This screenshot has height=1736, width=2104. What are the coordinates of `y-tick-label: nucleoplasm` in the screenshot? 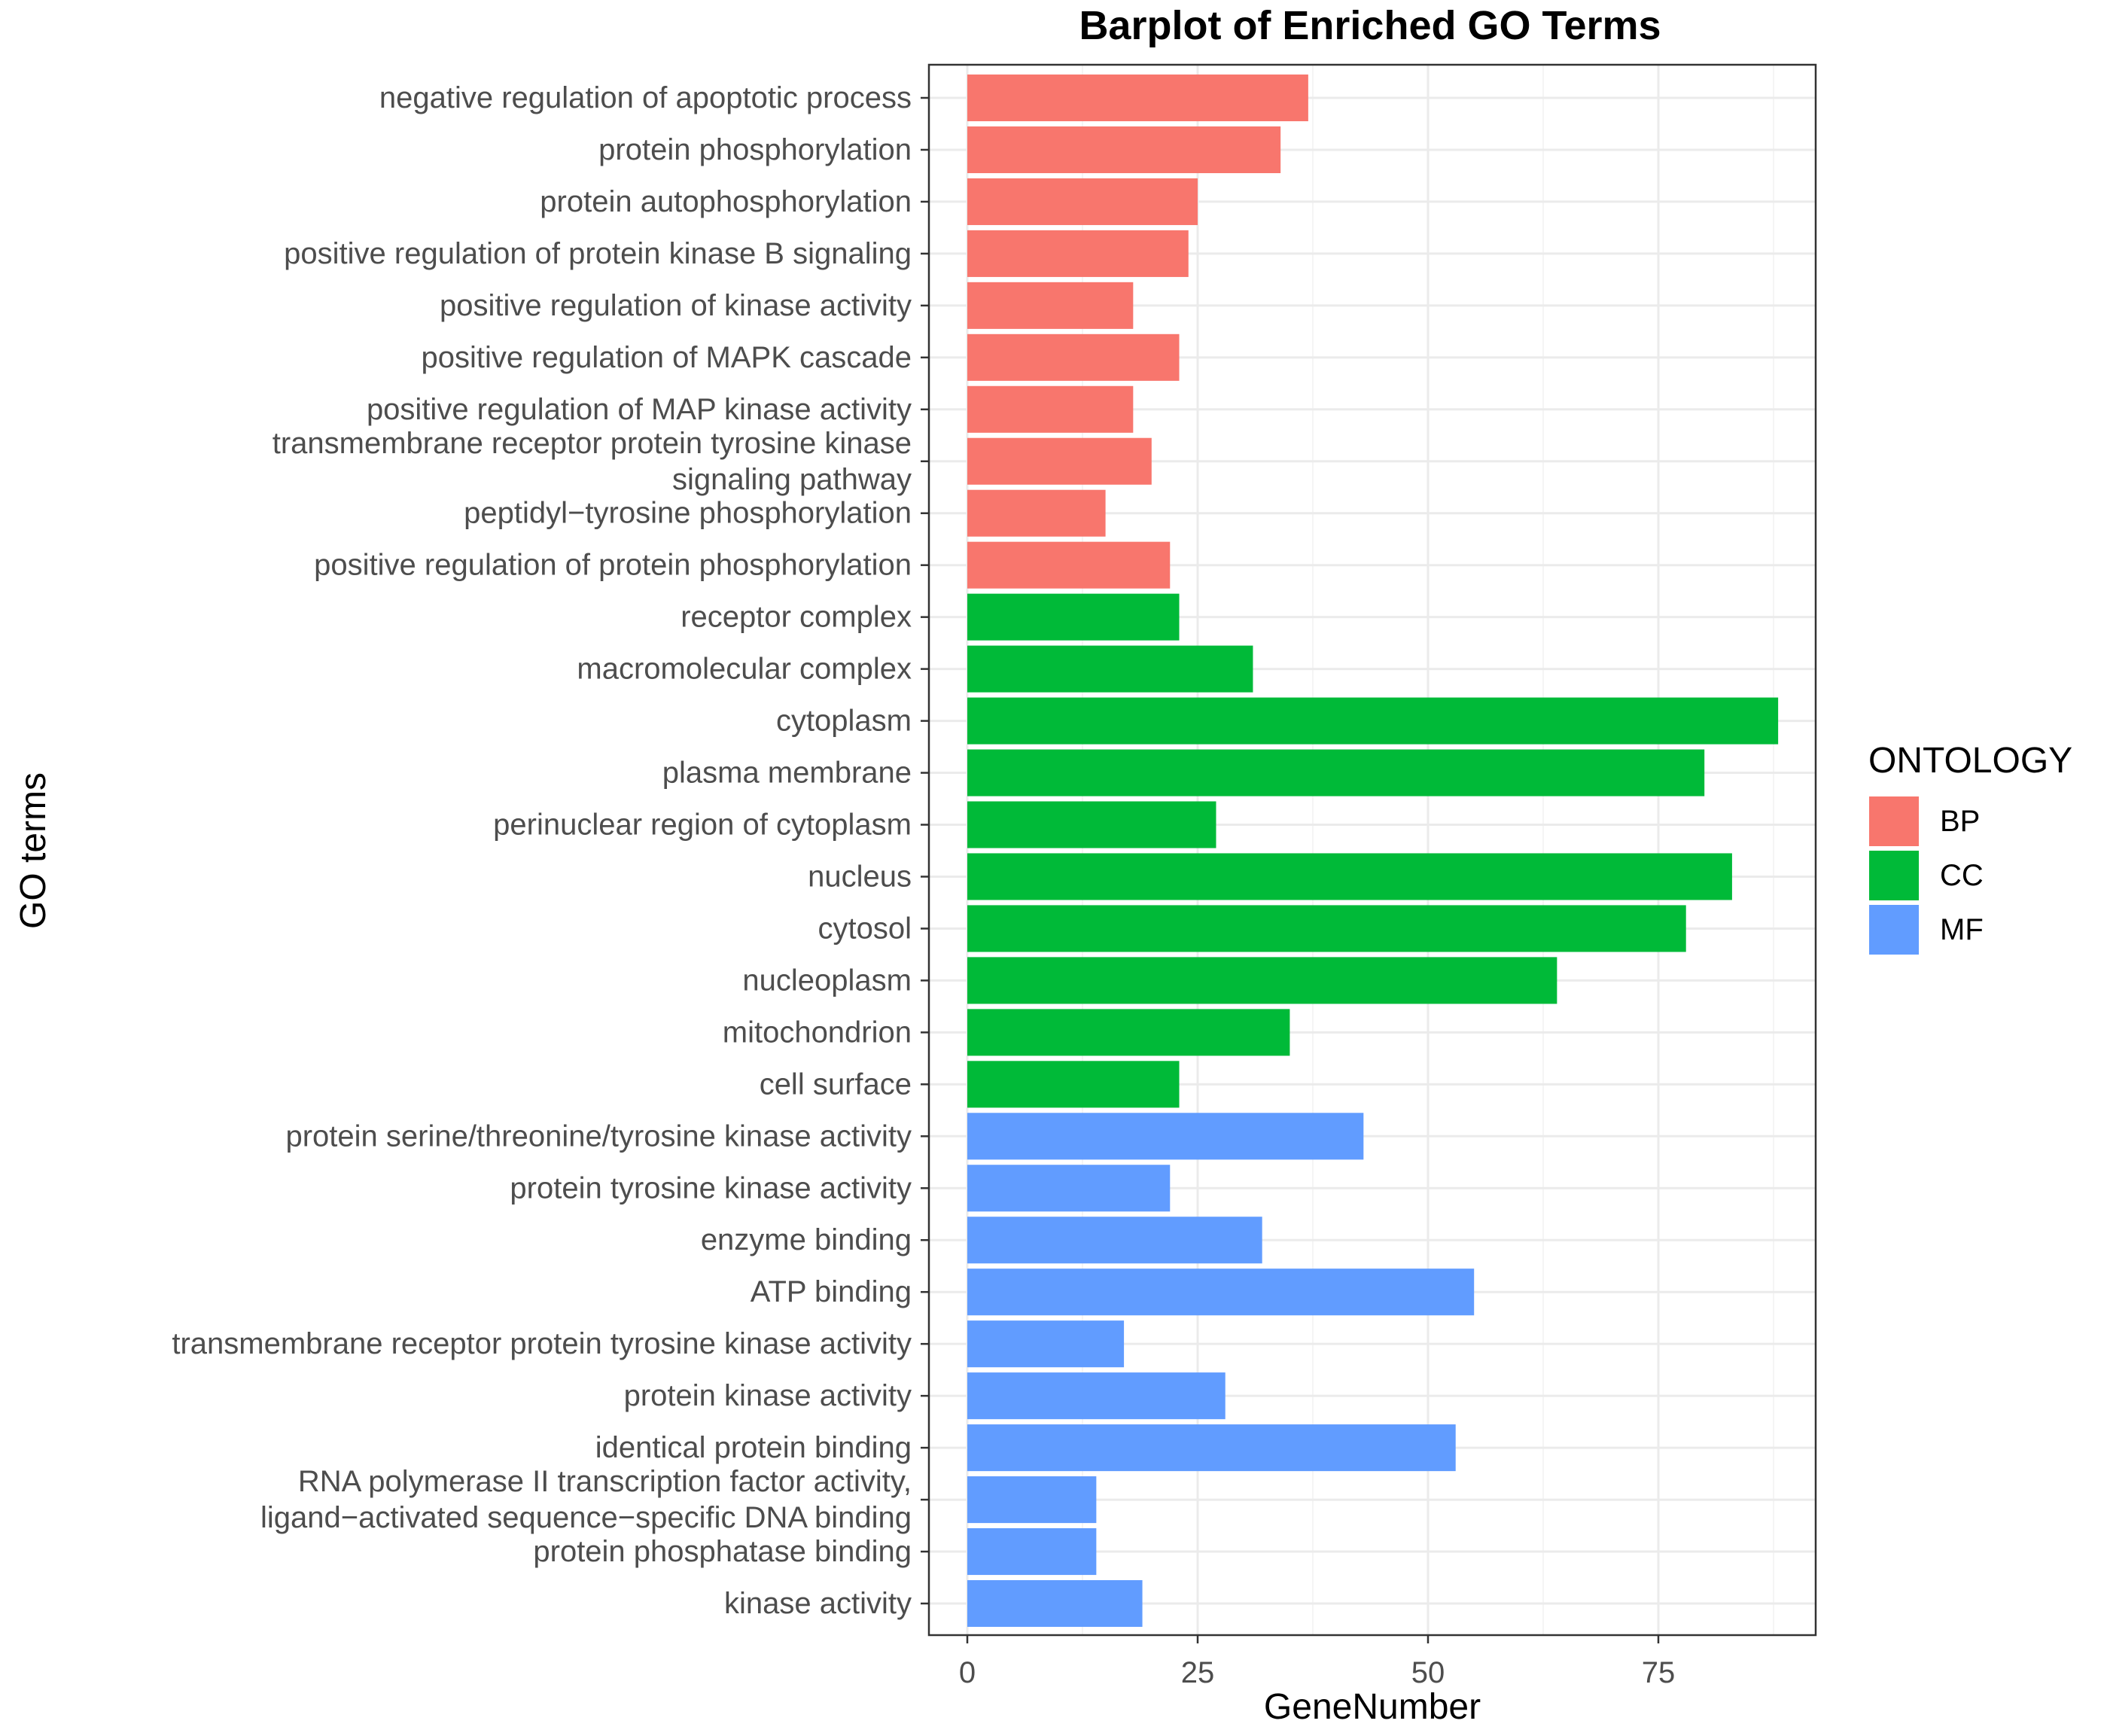 It's located at (827, 981).